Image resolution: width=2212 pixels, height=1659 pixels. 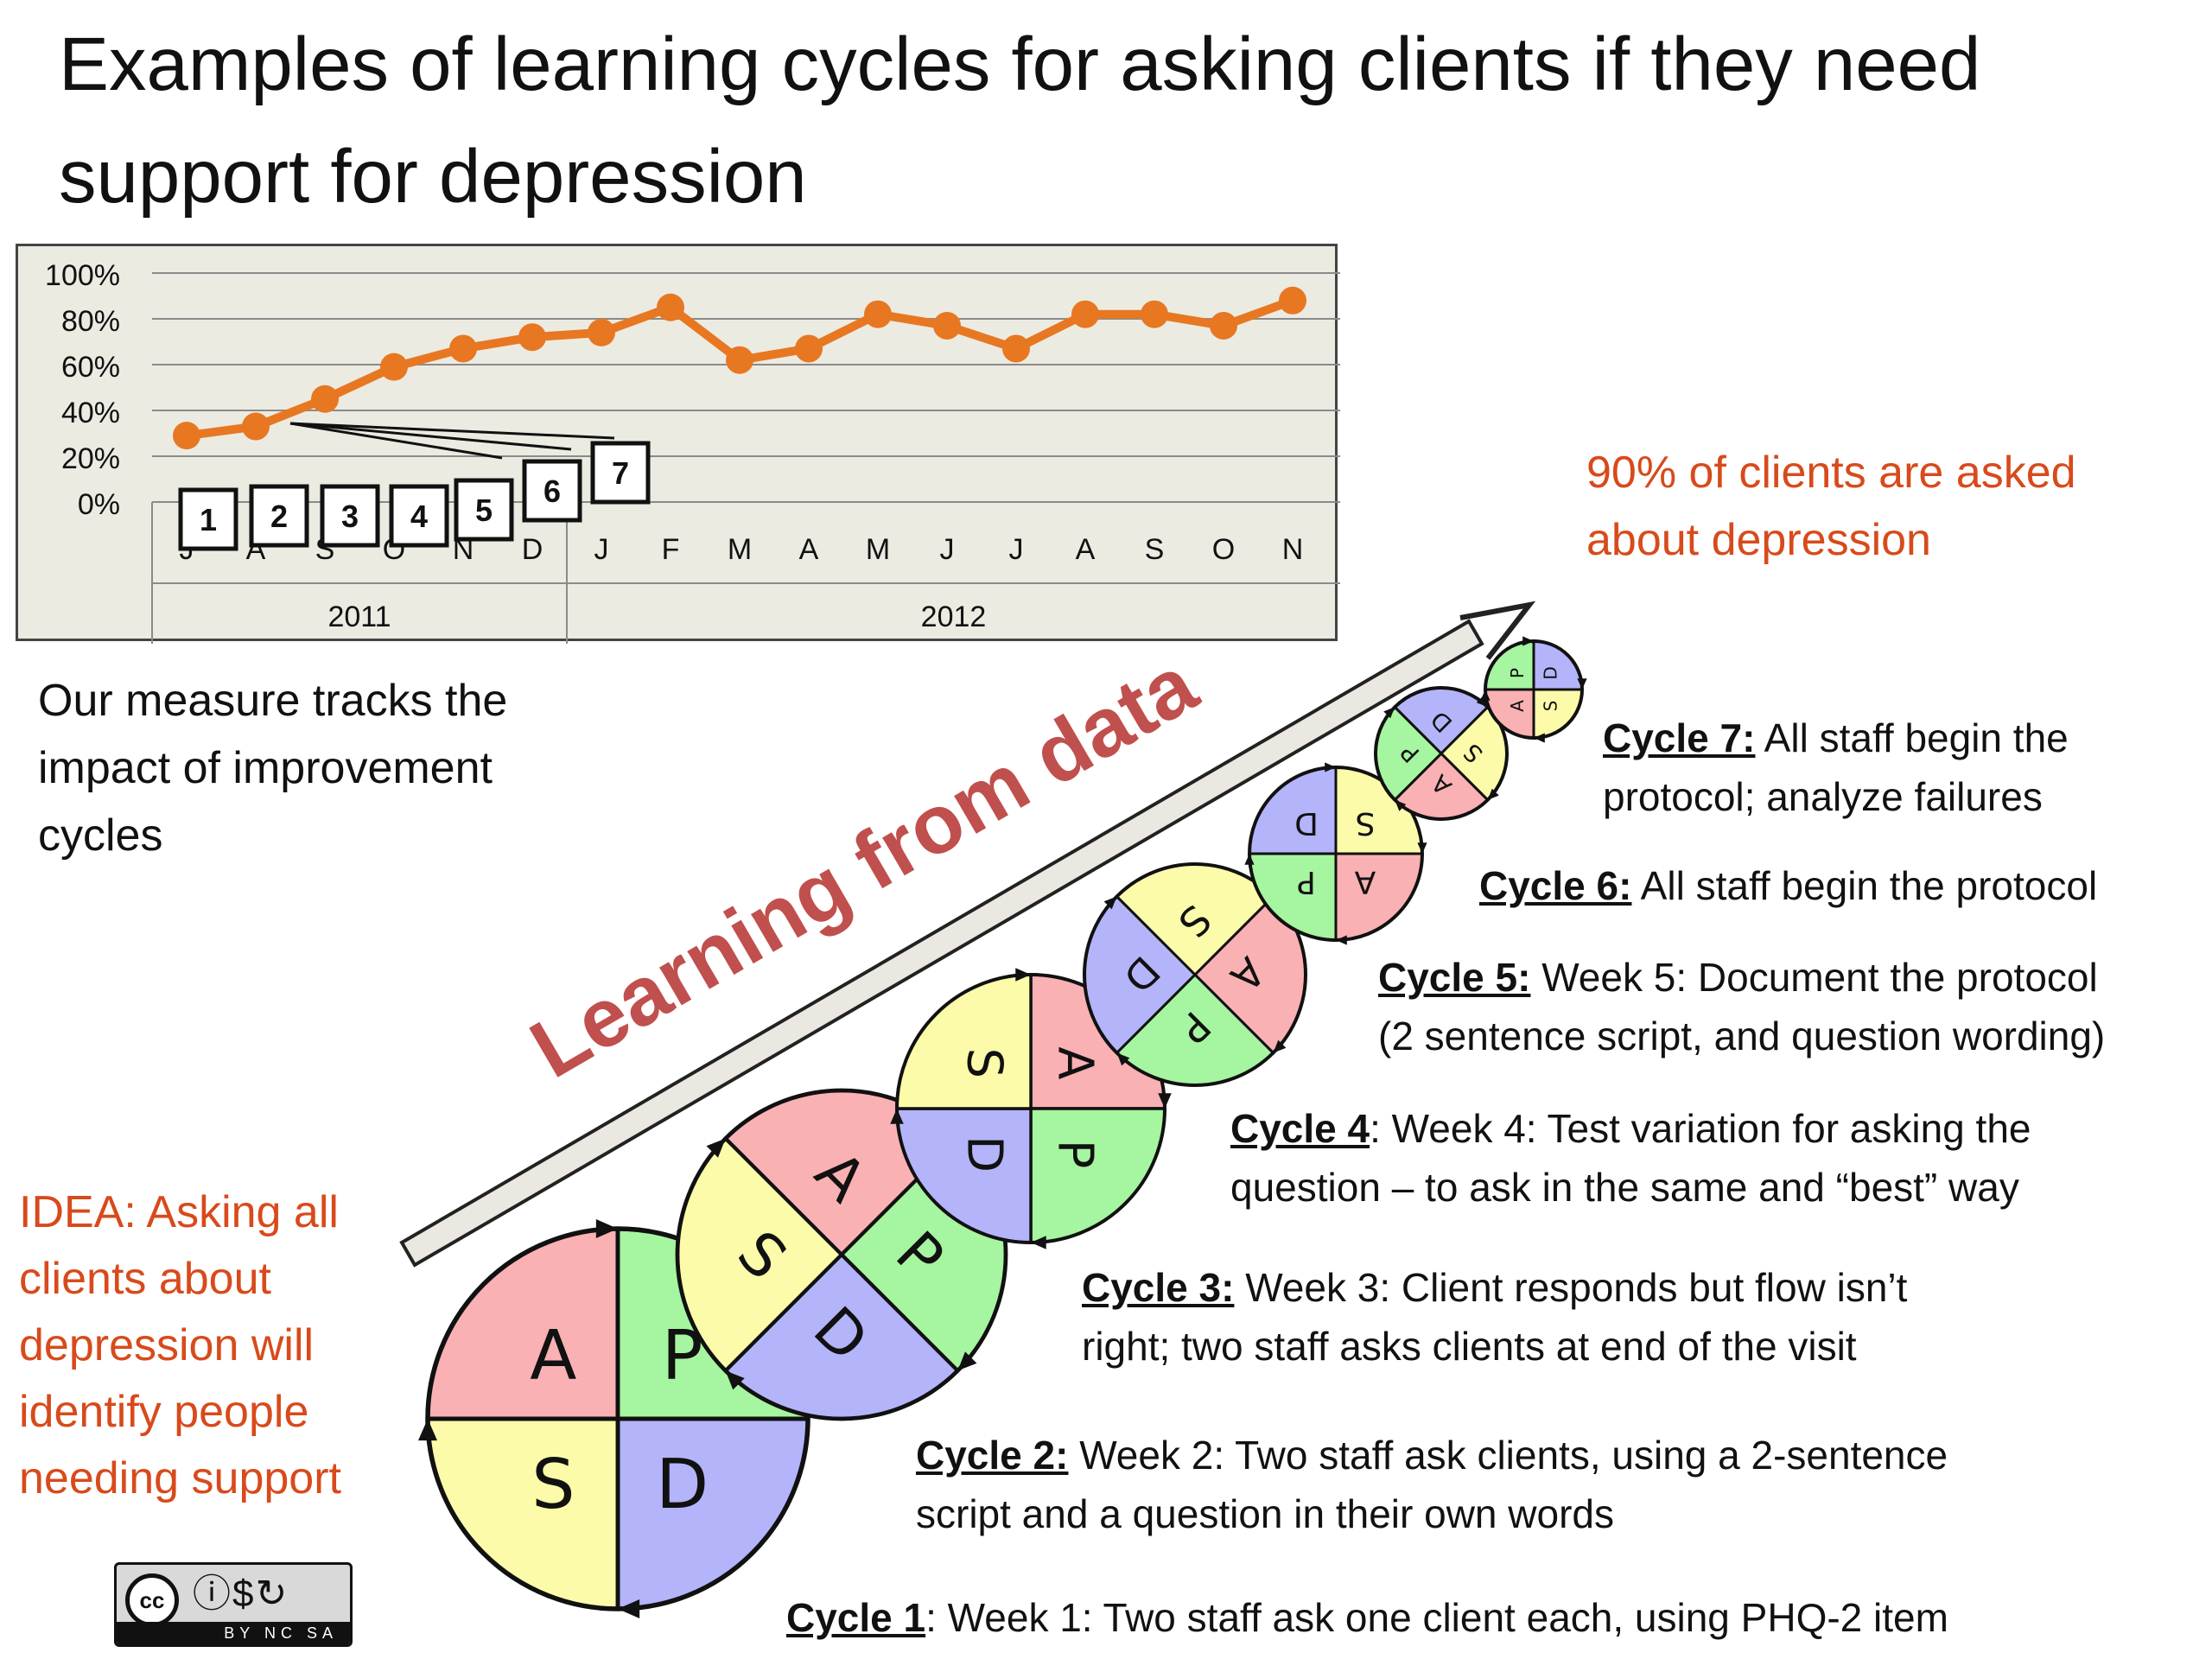 I want to click on pdsa-quadrant-plan, so click(x=1097, y=1175).